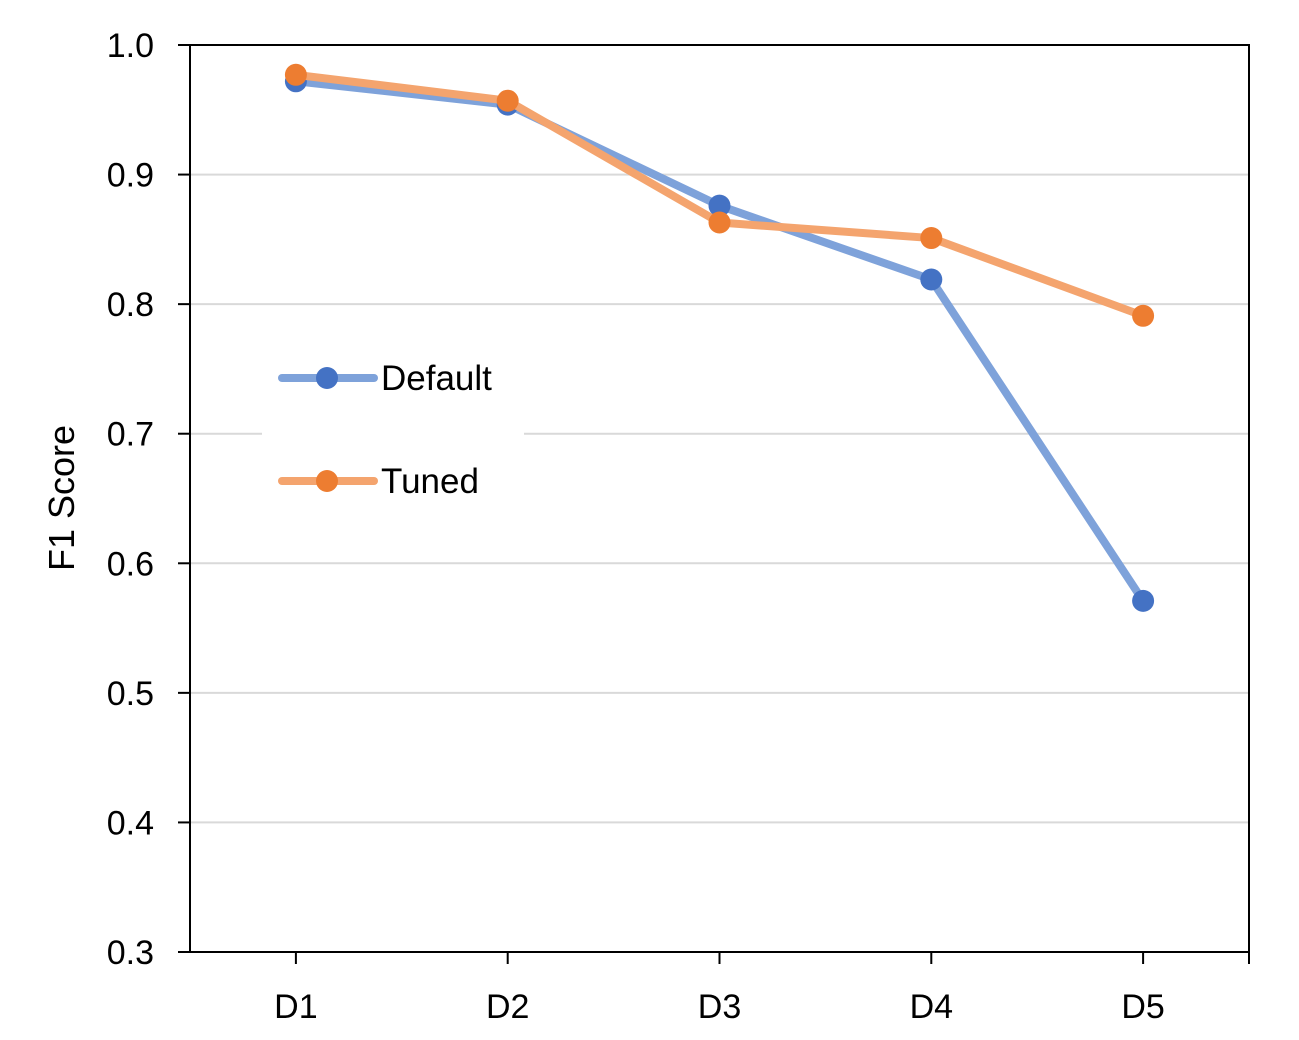  Describe the element at coordinates (436, 378) in the screenshot. I see `legend-label: Default` at that location.